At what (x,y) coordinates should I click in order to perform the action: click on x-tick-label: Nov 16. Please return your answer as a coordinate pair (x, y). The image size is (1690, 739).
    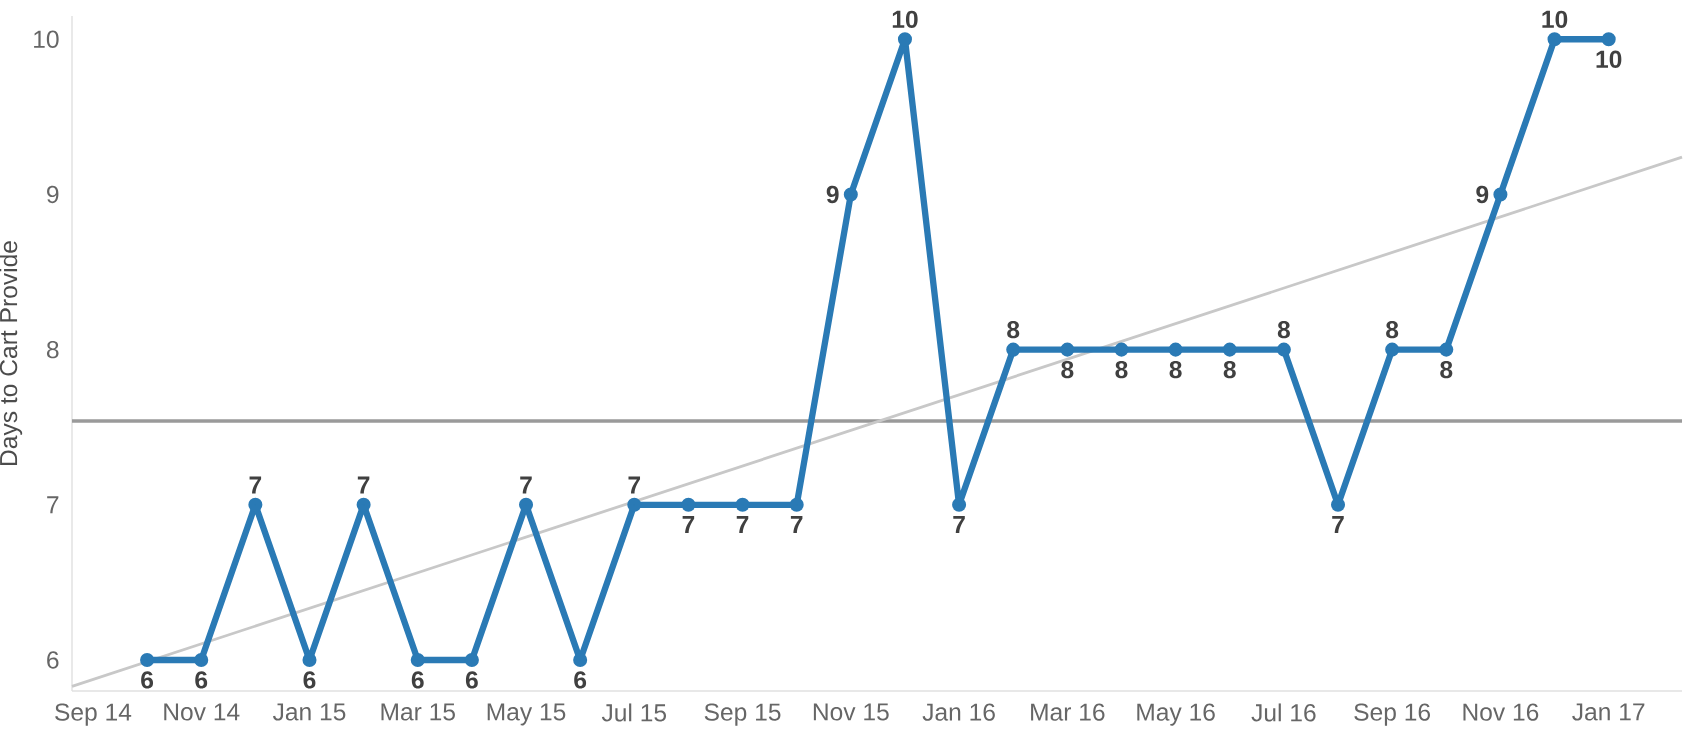
    Looking at the image, I should click on (1501, 712).